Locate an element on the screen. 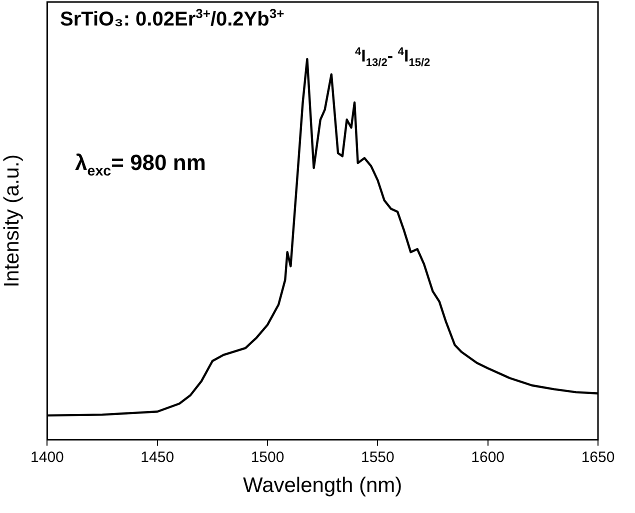 Image resolution: width=635 pixels, height=513 pixels. x-axis-title: Wavelength (nm) is located at coordinates (322, 486).